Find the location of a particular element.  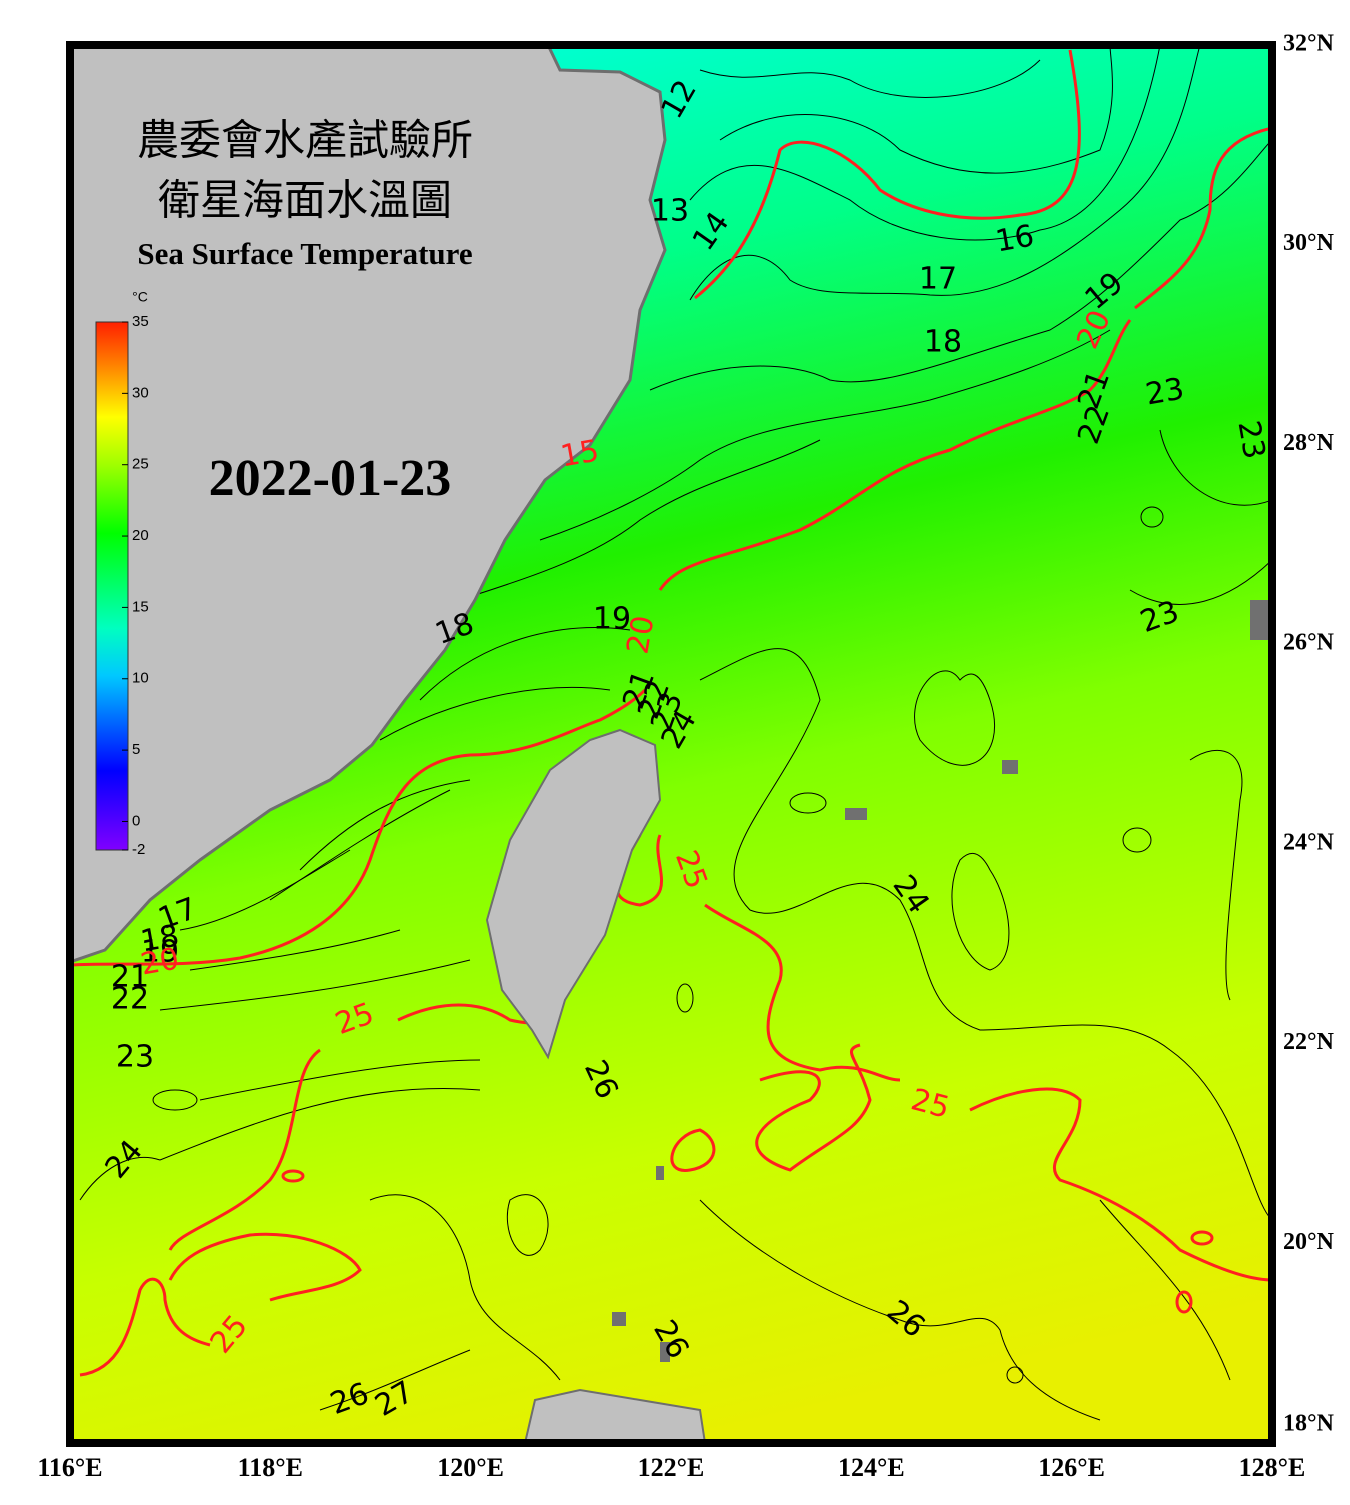

x-tick-label: 126°E is located at coordinates (1071, 1467).